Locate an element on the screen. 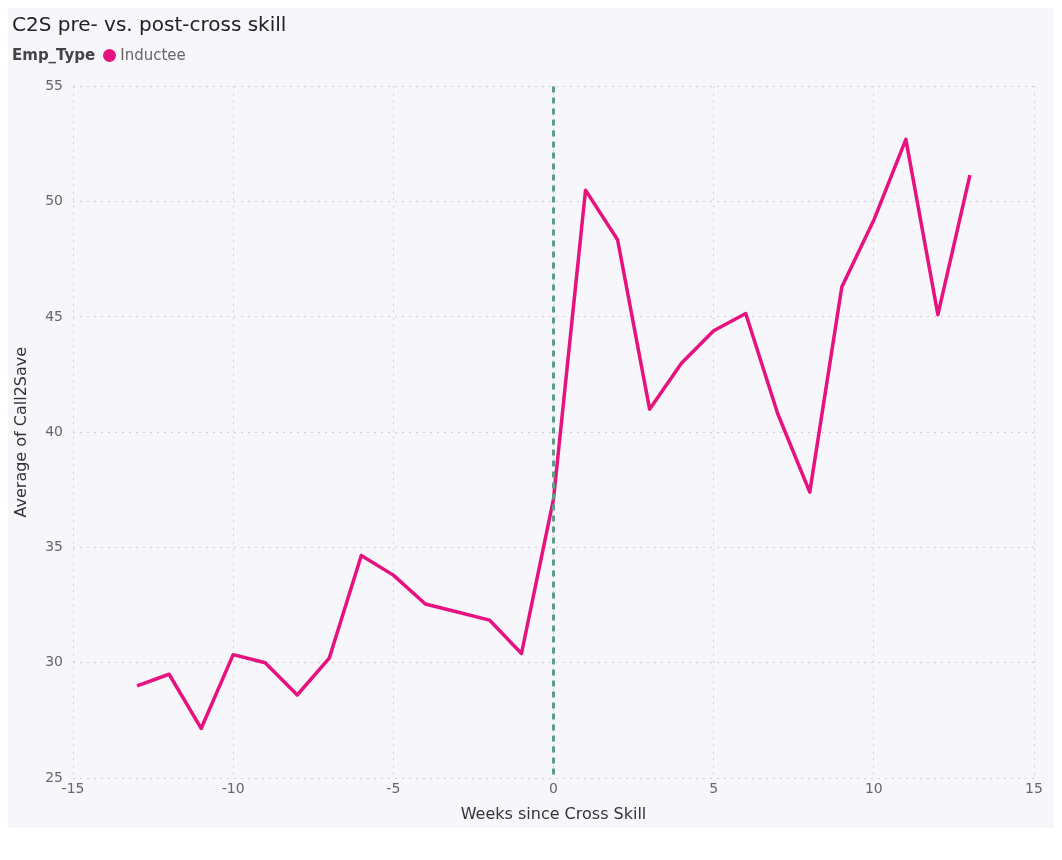  y-tick-label: 30 is located at coordinates (54, 661).